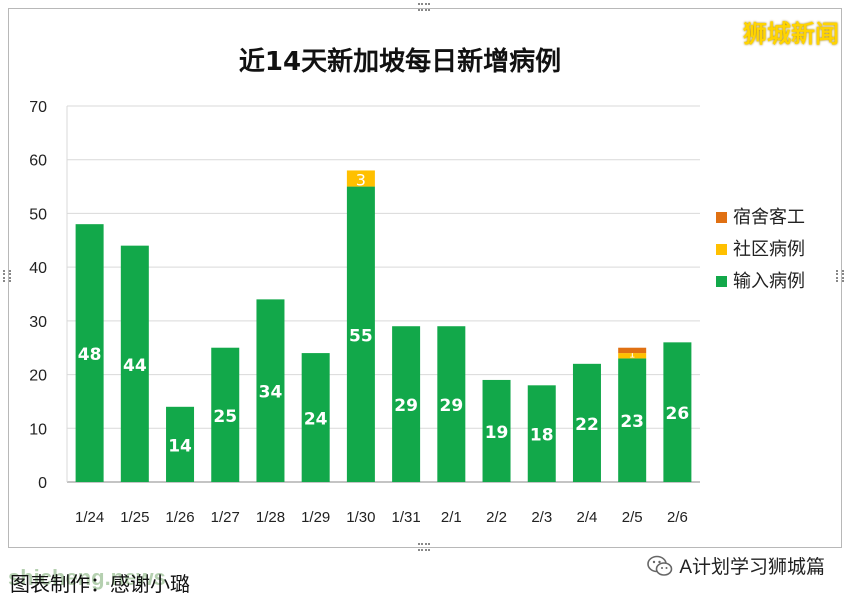  What do you see at coordinates (360, 517) in the screenshot?
I see `x-tick-label: 1/30` at bounding box center [360, 517].